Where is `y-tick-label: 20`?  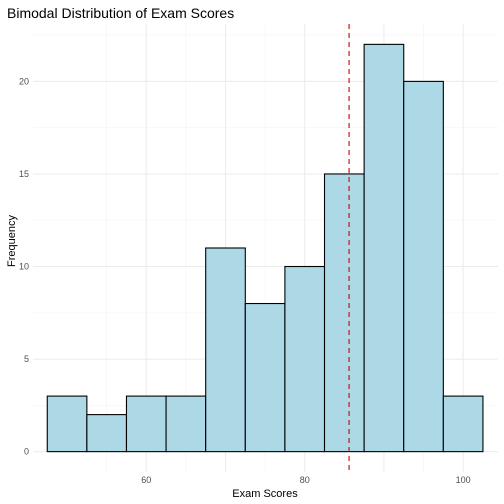 y-tick-label: 20 is located at coordinates (24, 81).